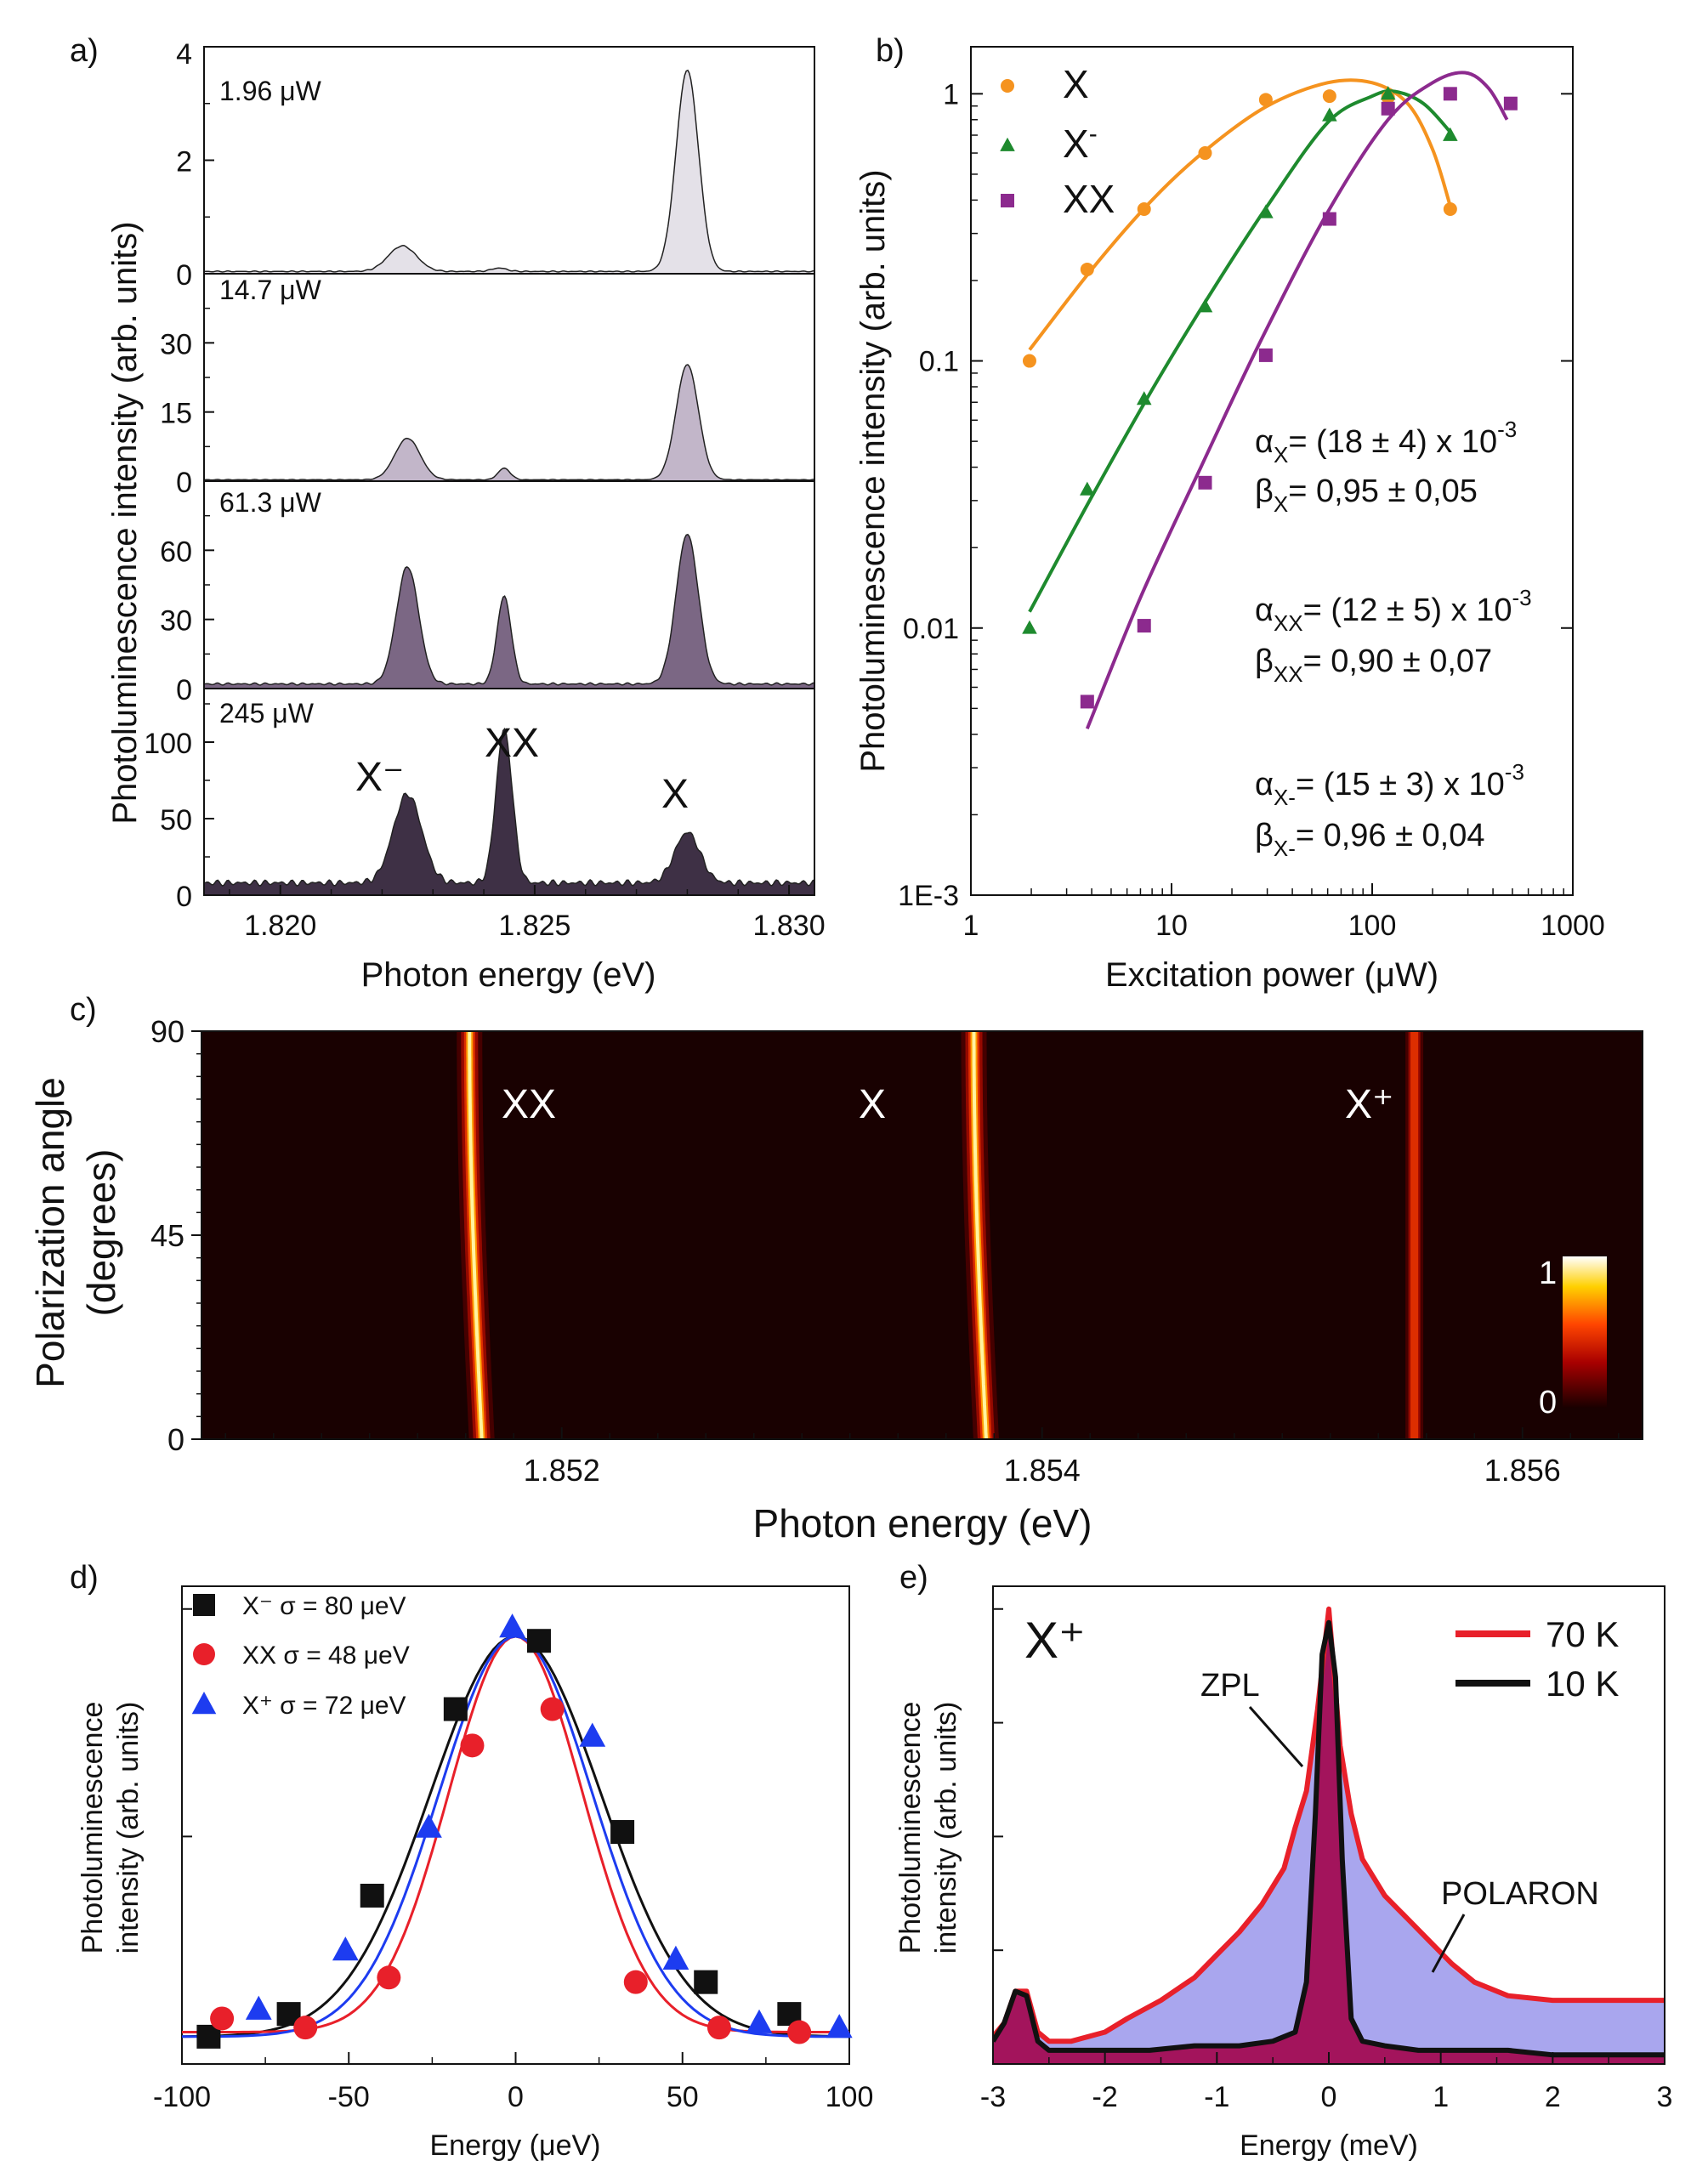  Describe the element at coordinates (326, 1656) in the screenshot. I see `legend-label: XX σ = 48 μeV` at that location.